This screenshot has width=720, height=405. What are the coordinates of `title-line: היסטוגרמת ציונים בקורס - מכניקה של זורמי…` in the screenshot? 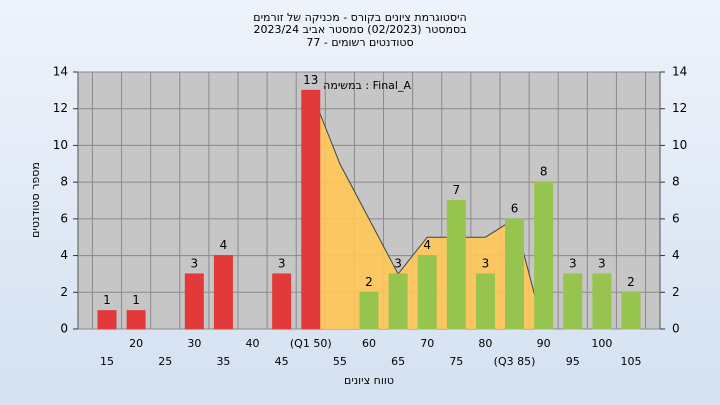 It's located at (359, 17).